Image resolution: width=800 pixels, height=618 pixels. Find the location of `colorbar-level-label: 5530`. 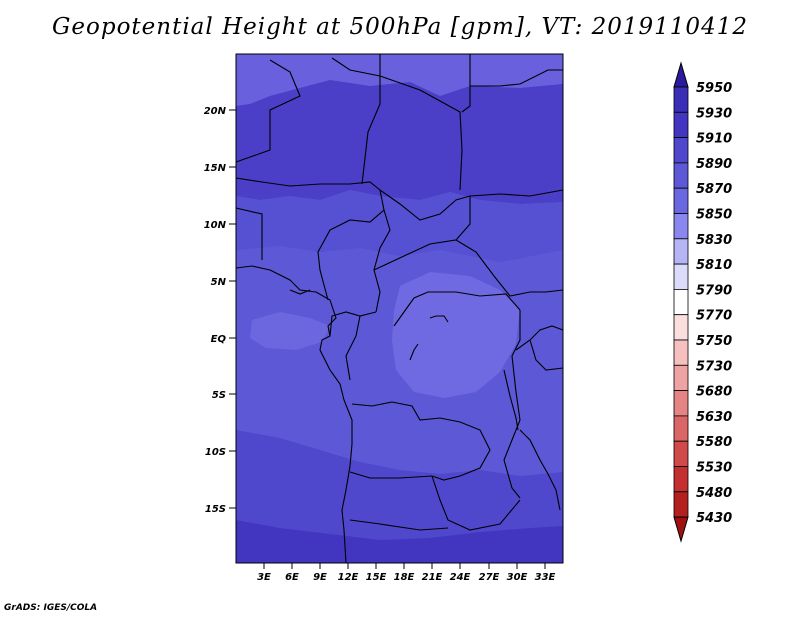

colorbar-level-label: 5530 is located at coordinates (714, 468).